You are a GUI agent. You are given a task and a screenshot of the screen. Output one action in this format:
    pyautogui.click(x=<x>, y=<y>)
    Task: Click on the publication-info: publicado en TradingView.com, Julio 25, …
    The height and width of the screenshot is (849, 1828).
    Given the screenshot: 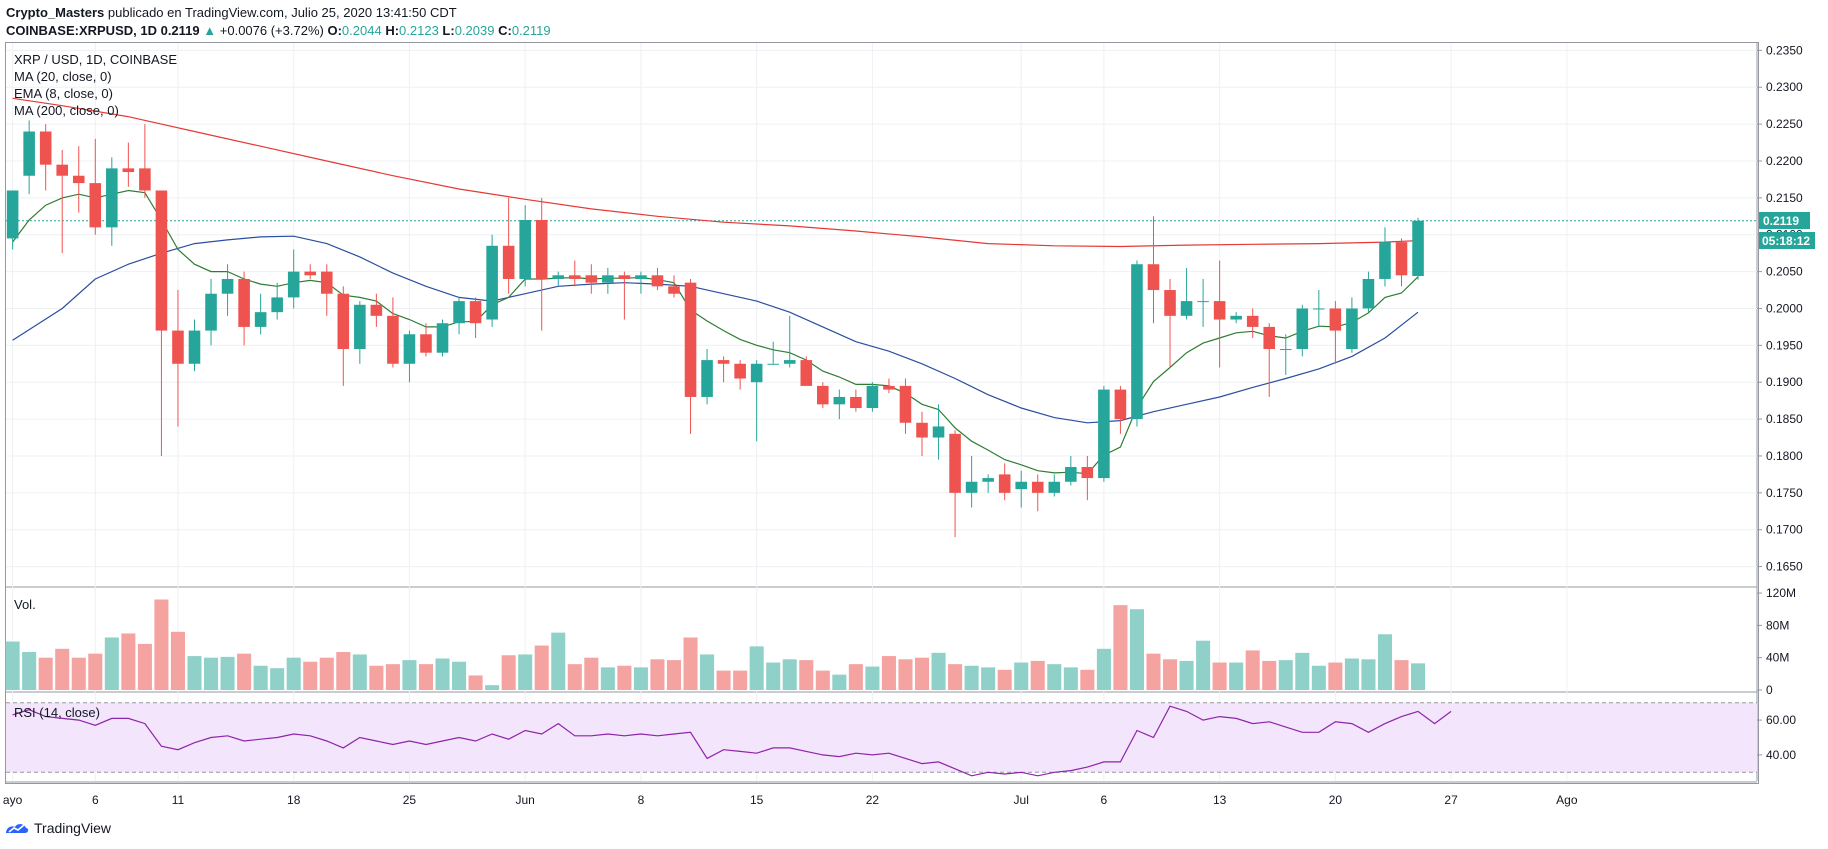 What is the action you would take?
    pyautogui.click(x=280, y=12)
    